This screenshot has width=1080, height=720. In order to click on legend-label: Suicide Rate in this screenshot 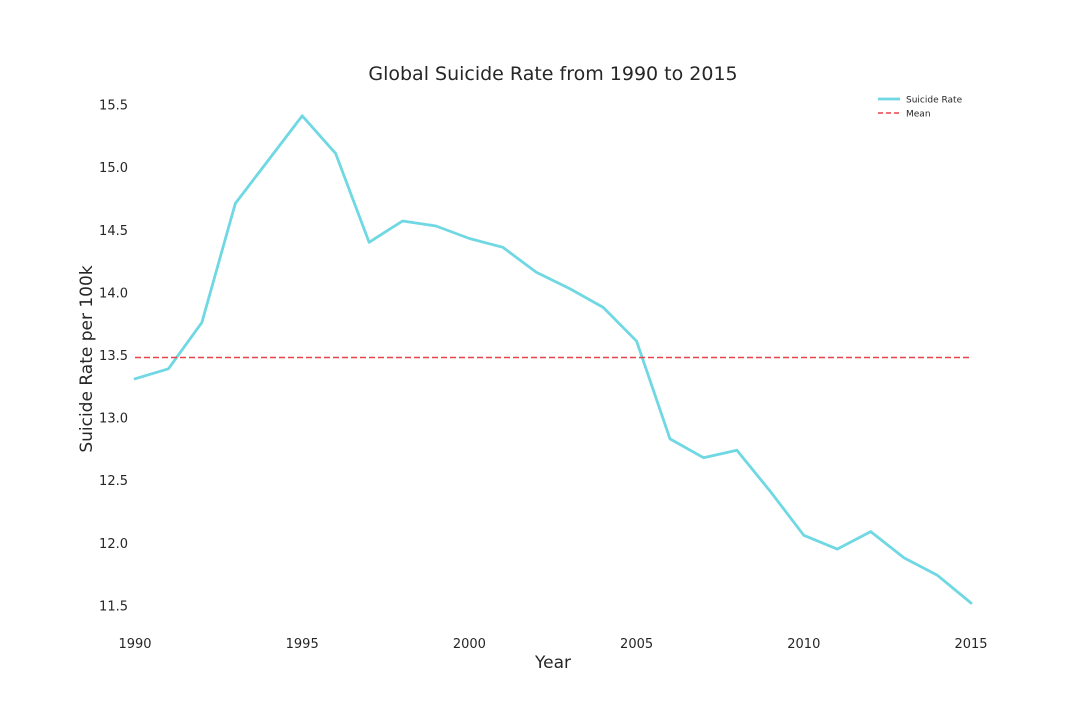, I will do `click(934, 101)`.